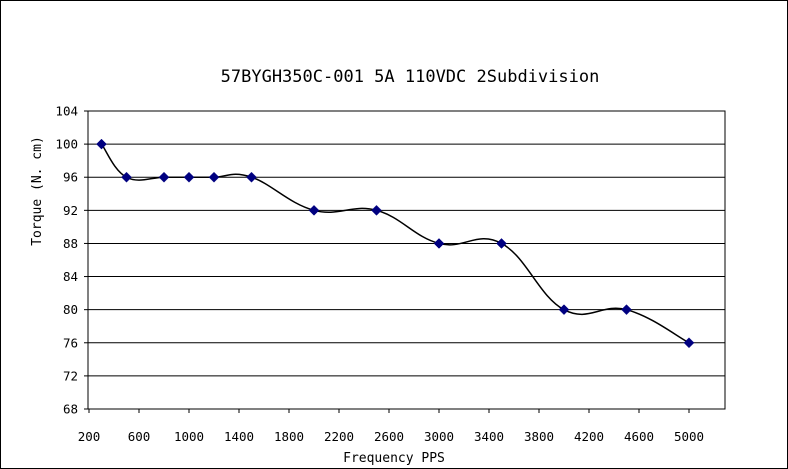 Image resolution: width=788 pixels, height=469 pixels. Describe the element at coordinates (410, 77) in the screenshot. I see `chart-title: 57BYGH350C-001 5A 110VDC 2Subdivision` at that location.